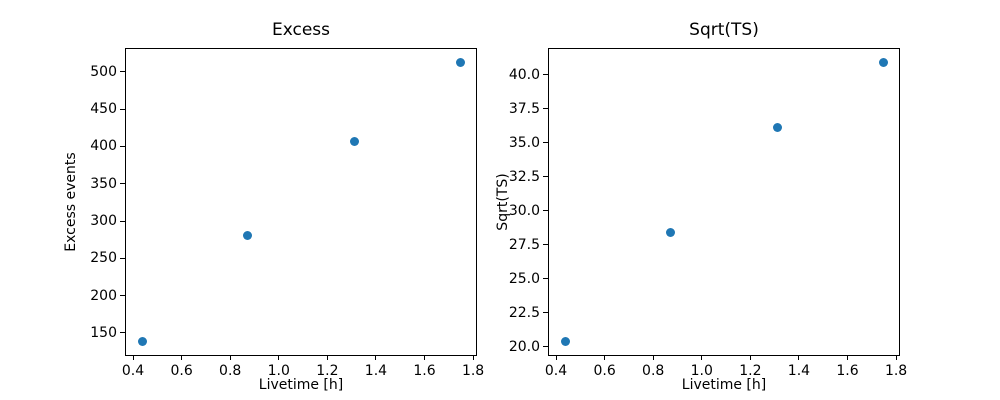 This screenshot has width=1000, height=400. What do you see at coordinates (103, 332) in the screenshot?
I see `y-tick-label: 150` at bounding box center [103, 332].